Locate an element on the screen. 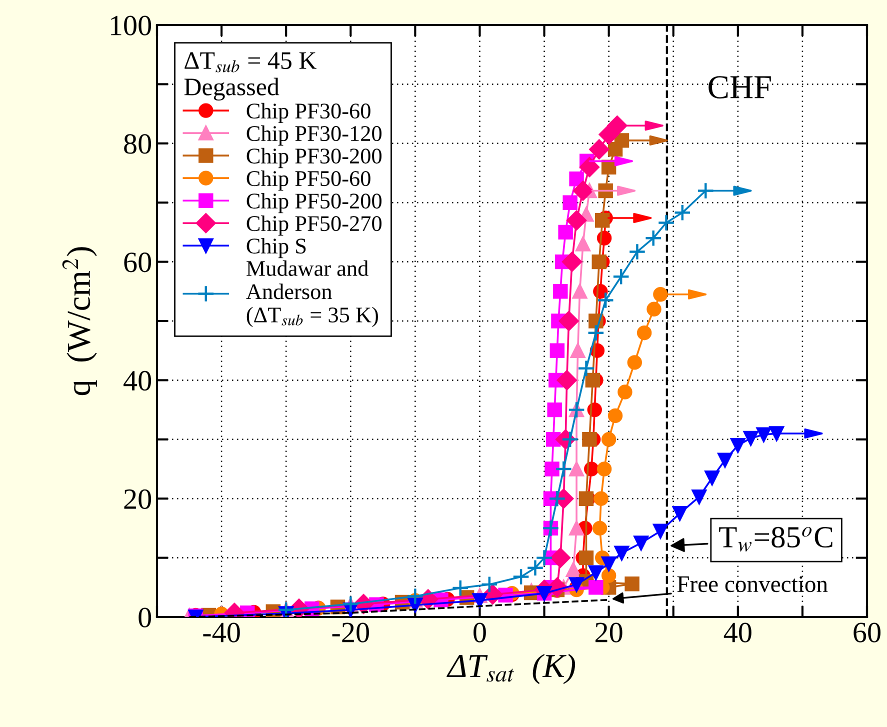 Image resolution: width=887 pixels, height=727 pixels. legend-label: Chip PF50-200 is located at coordinates (314, 203).